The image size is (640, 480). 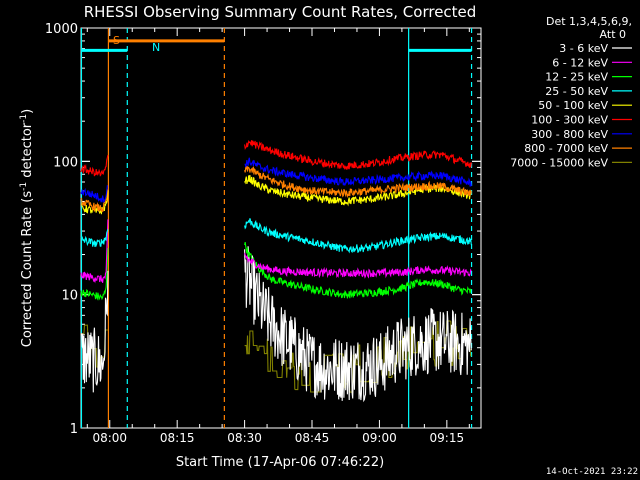 What do you see at coordinates (583, 48) in the screenshot?
I see `legend-label: 3 - 6 keV` at bounding box center [583, 48].